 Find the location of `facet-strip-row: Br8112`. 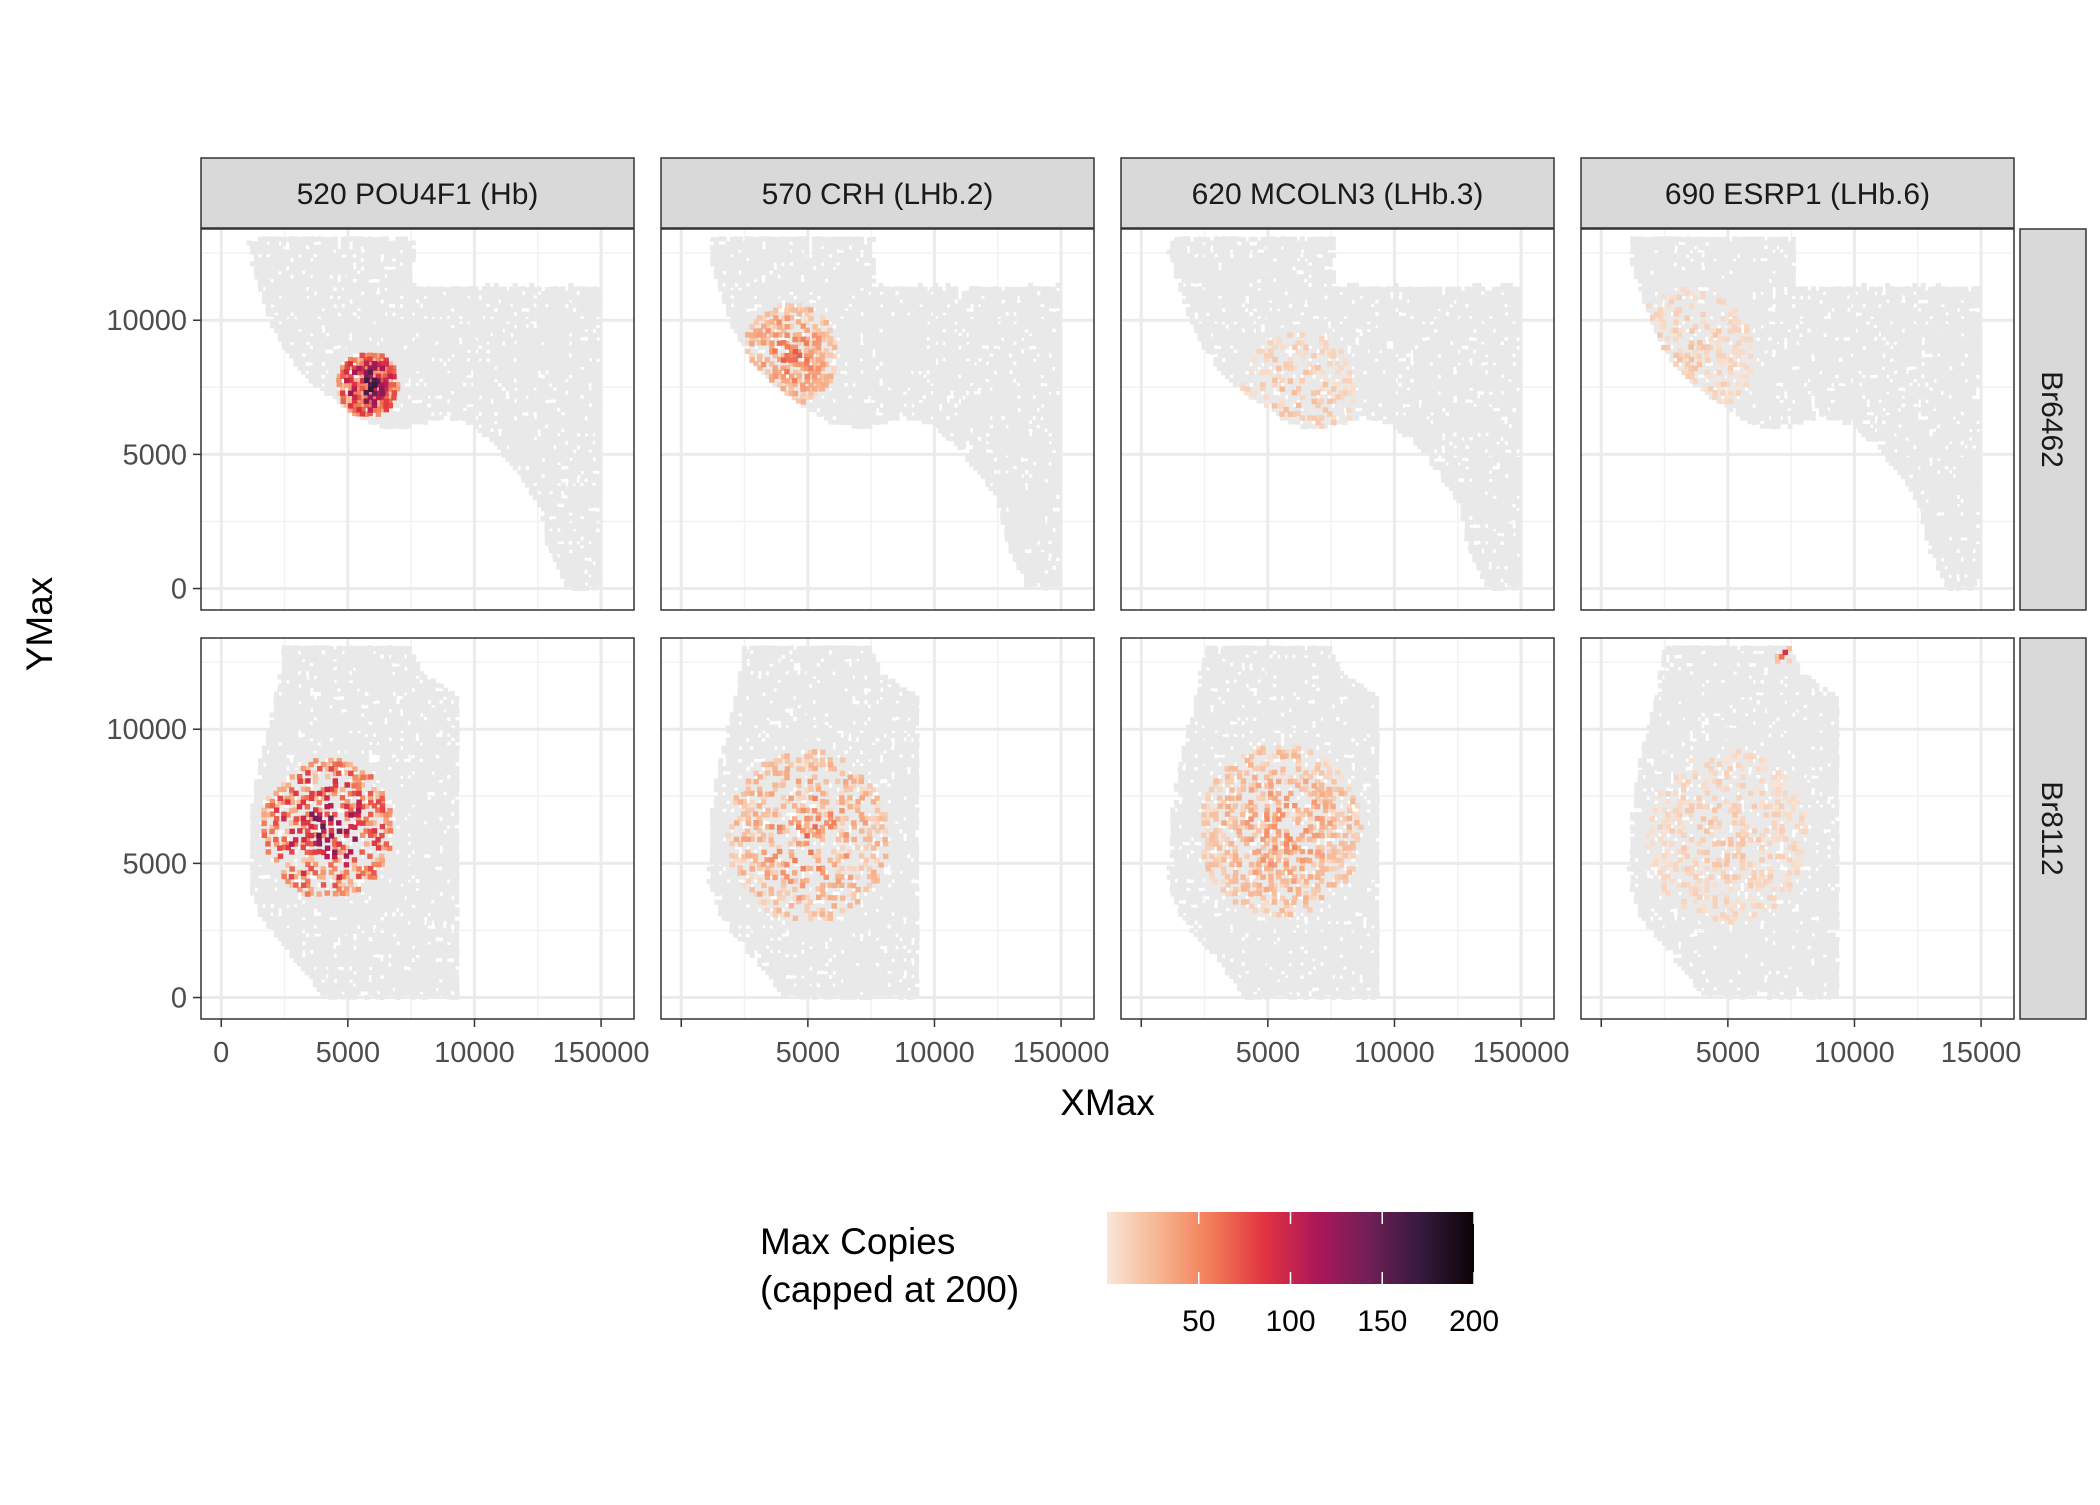

facet-strip-row: Br8112 is located at coordinates (2053, 828).